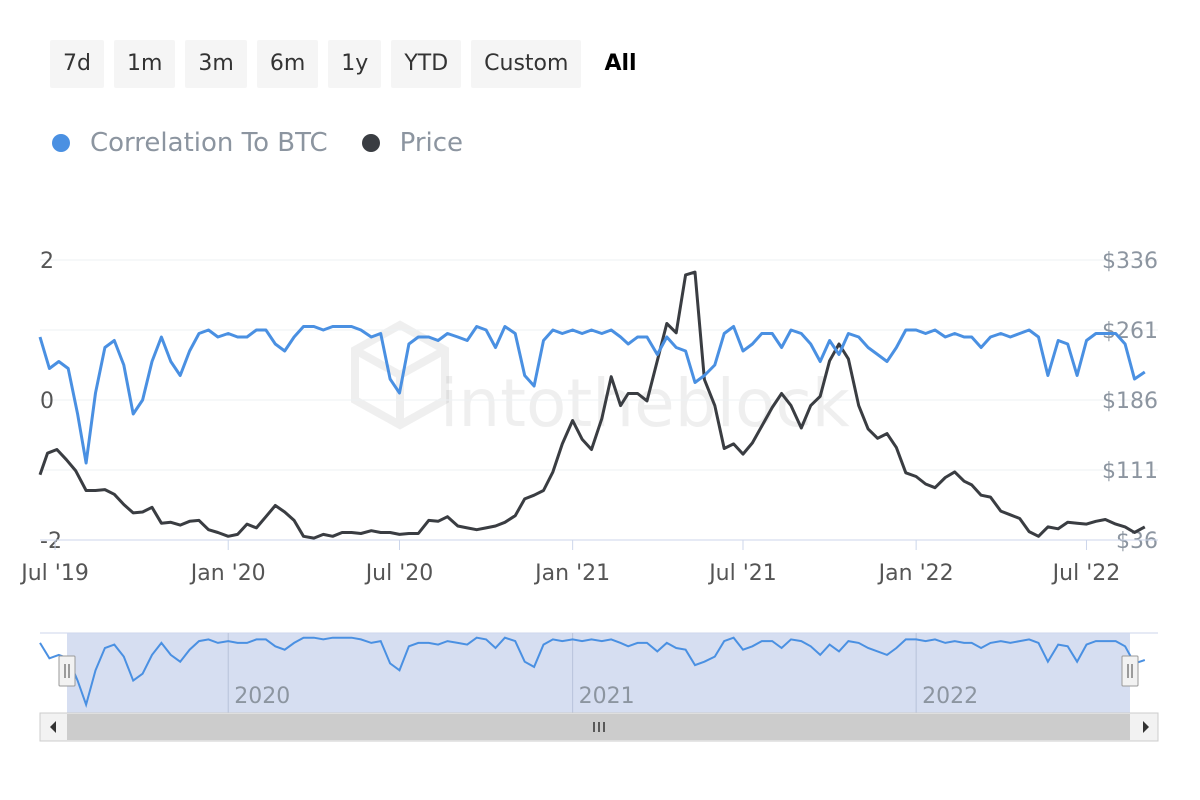  I want to click on range-button-custom: Custom, so click(526, 64).